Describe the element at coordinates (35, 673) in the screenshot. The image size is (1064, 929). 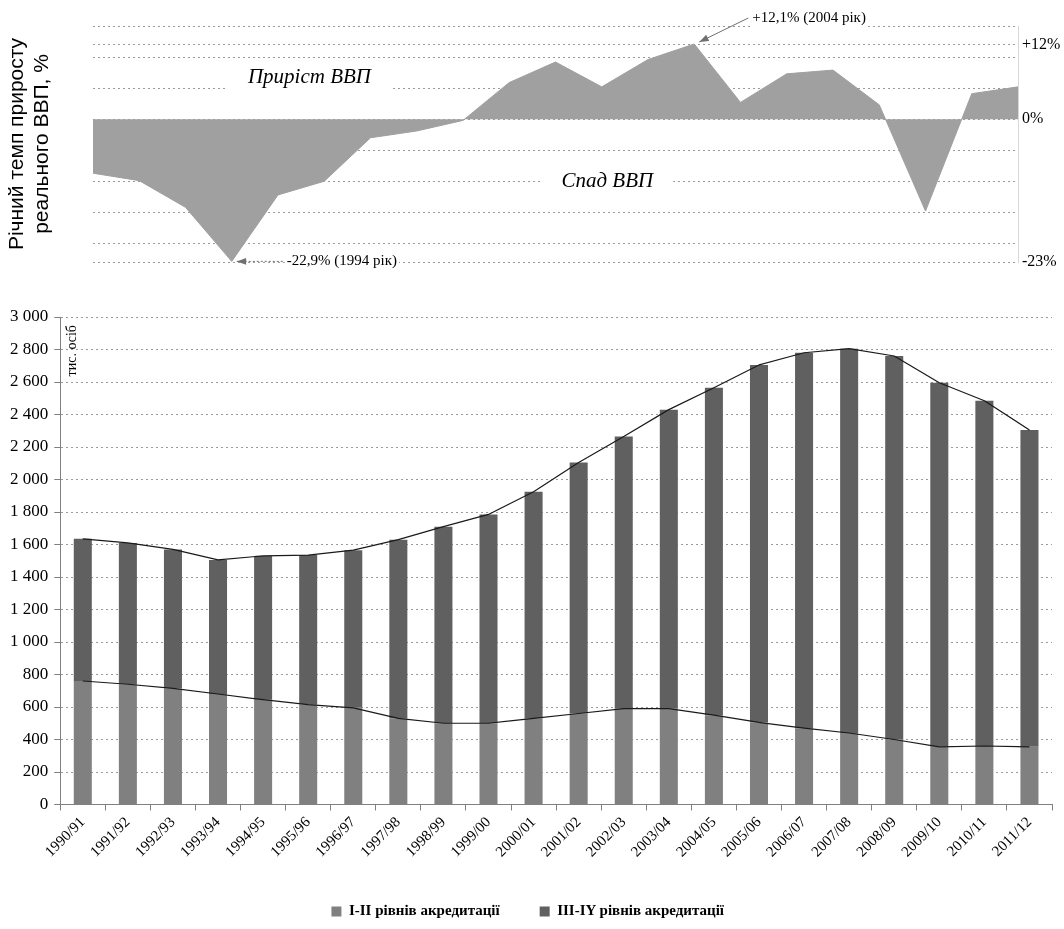
I see `y-tick-label: 800` at that location.